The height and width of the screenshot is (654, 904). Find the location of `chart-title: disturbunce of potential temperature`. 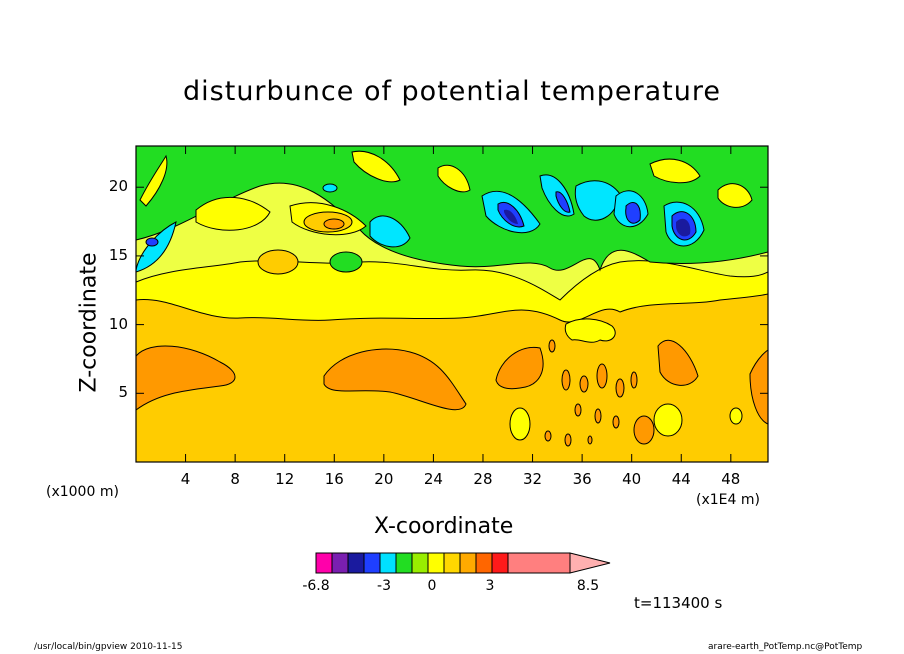

chart-title: disturbunce of potential temperature is located at coordinates (452, 91).